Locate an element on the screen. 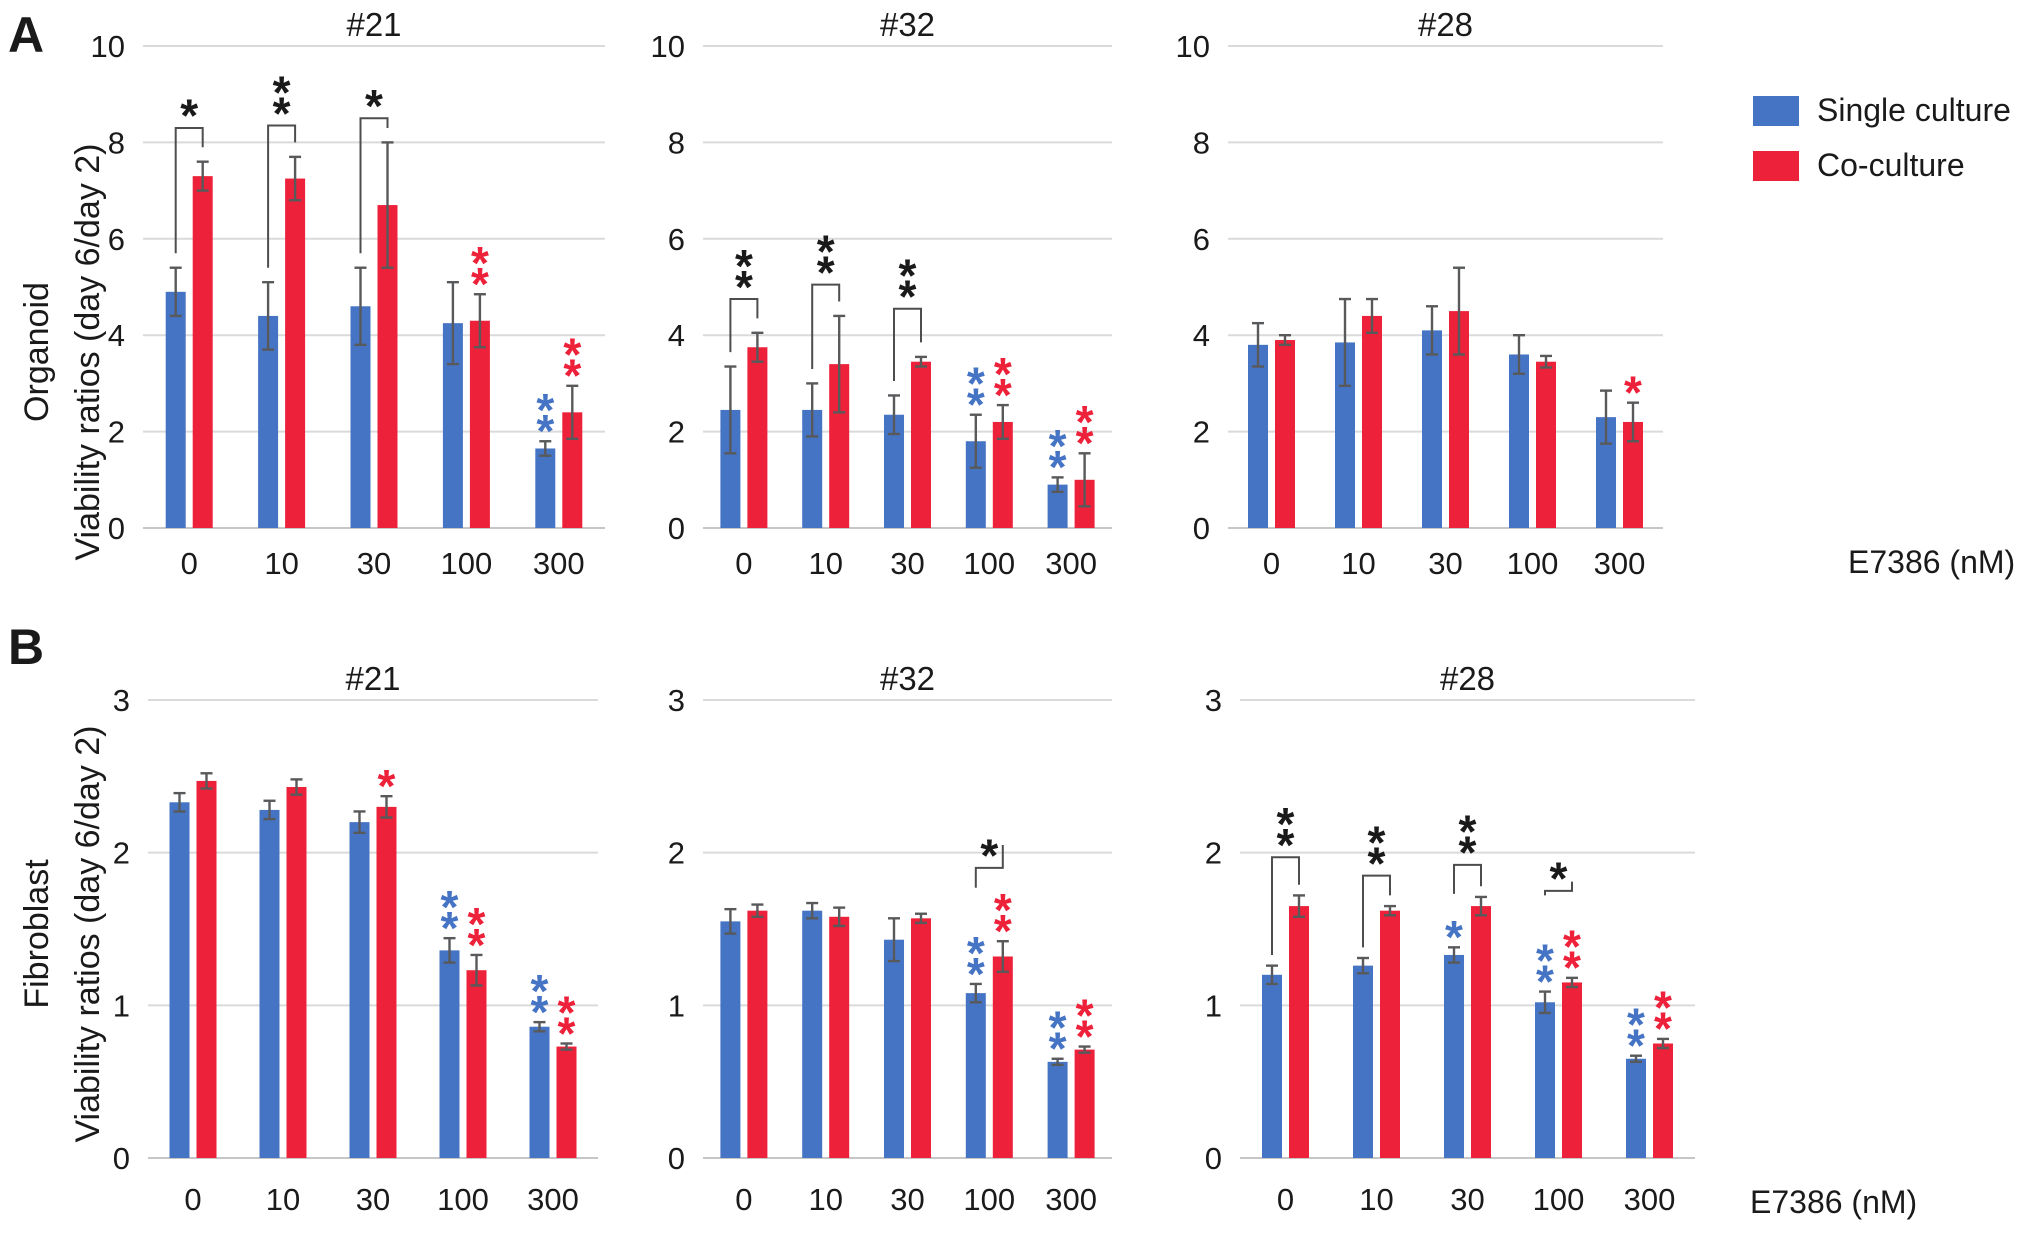 Image resolution: width=2032 pixels, height=1243 pixels. svg-text: 1 is located at coordinates (1213, 1005).